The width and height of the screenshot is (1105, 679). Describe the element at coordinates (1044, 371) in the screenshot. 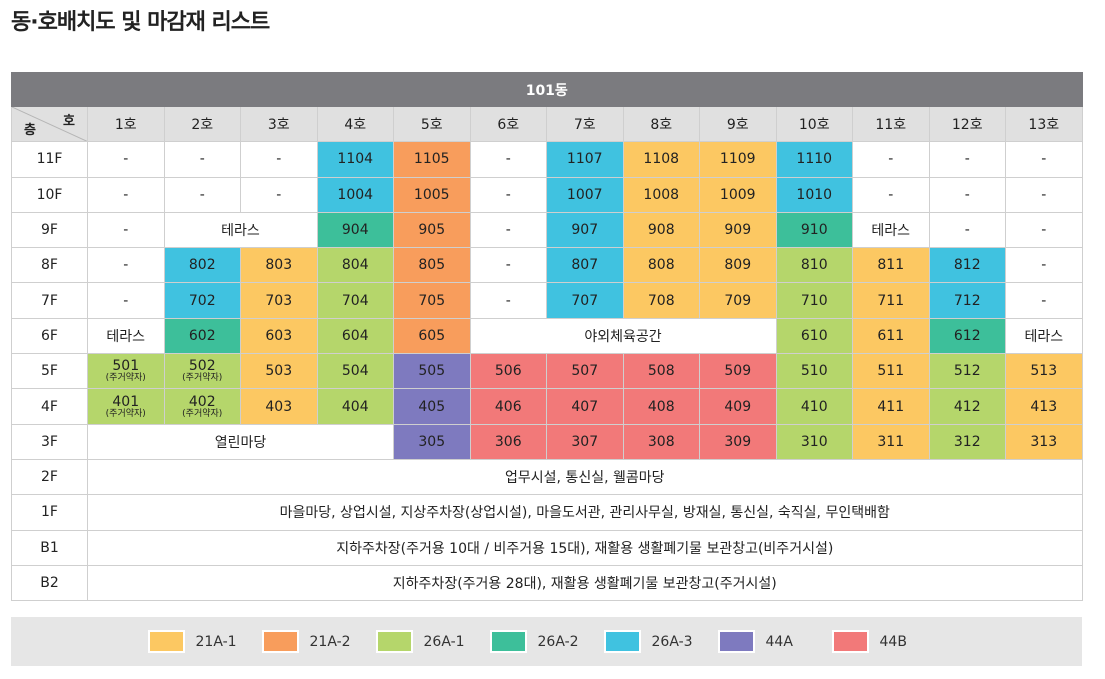

I see `unit-cell: 513` at that location.